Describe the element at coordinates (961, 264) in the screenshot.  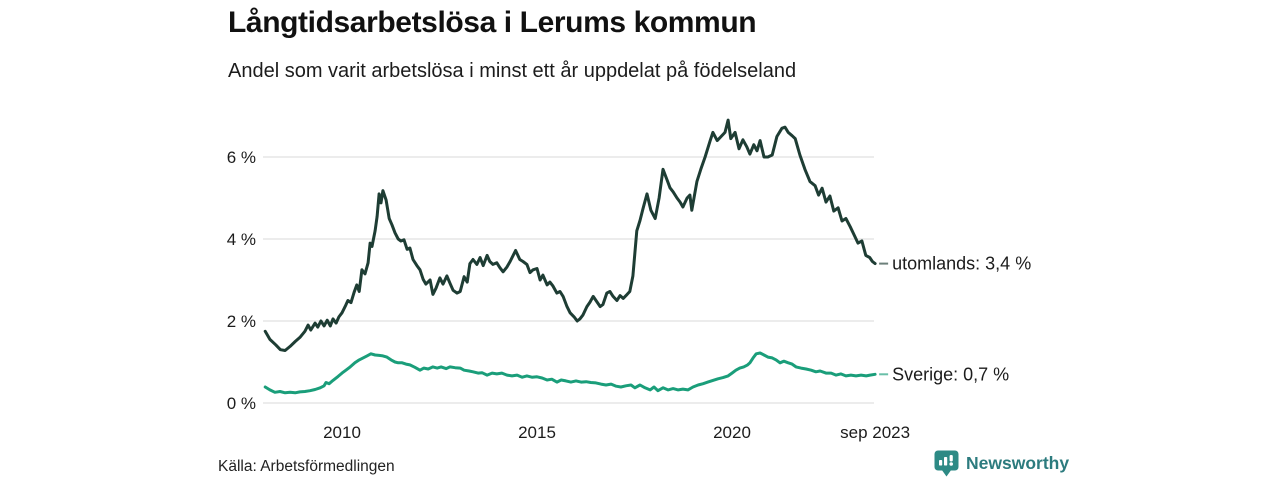
I see `series-end-label-utomlands: utomlands: 3,4 %` at that location.